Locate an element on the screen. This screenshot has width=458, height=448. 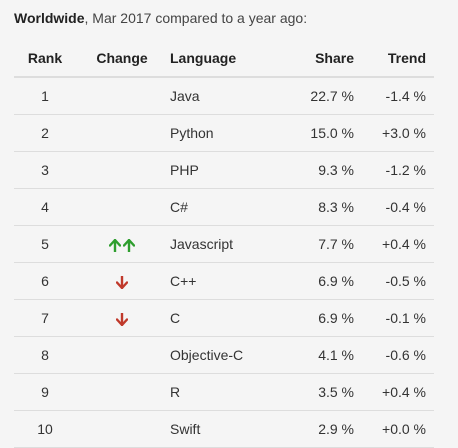
language-cell: PHP is located at coordinates (227, 170).